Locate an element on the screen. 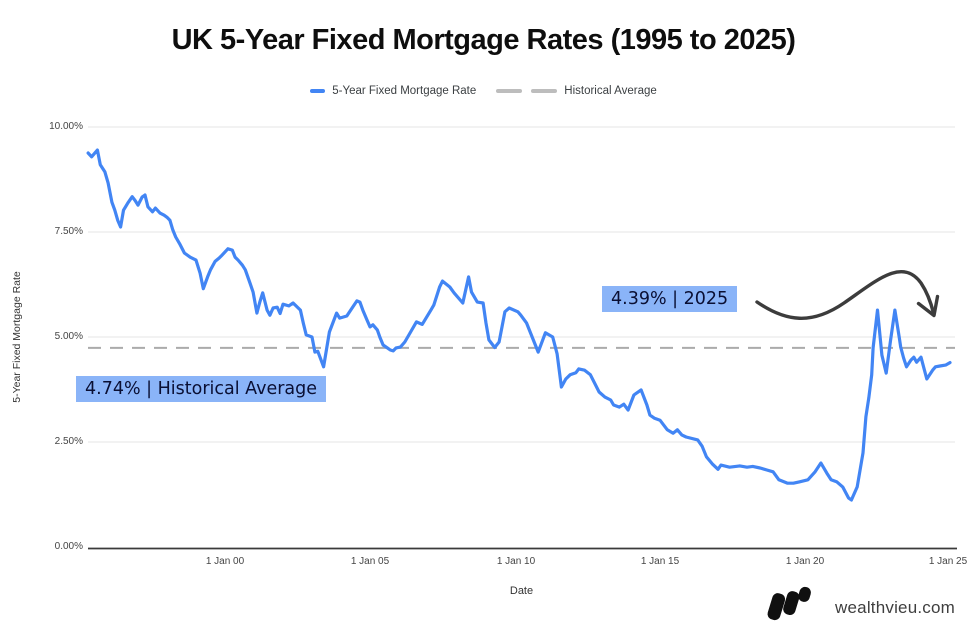 The width and height of the screenshot is (967, 624). legend-item-rate: 5-Year Fixed Mortgage Rate is located at coordinates (393, 91).